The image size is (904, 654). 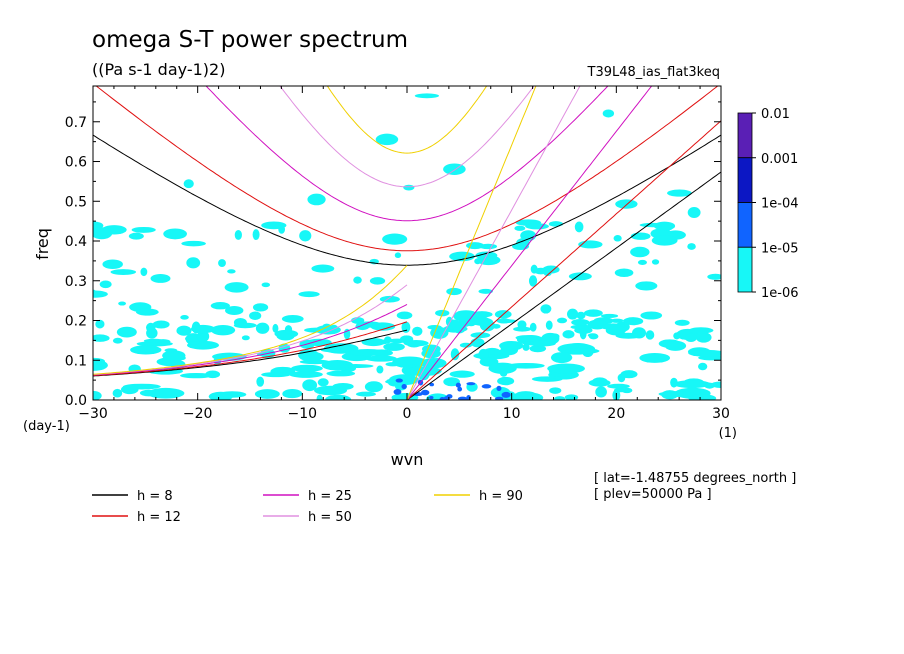 I want to click on legend-label: h = 50, so click(x=330, y=517).